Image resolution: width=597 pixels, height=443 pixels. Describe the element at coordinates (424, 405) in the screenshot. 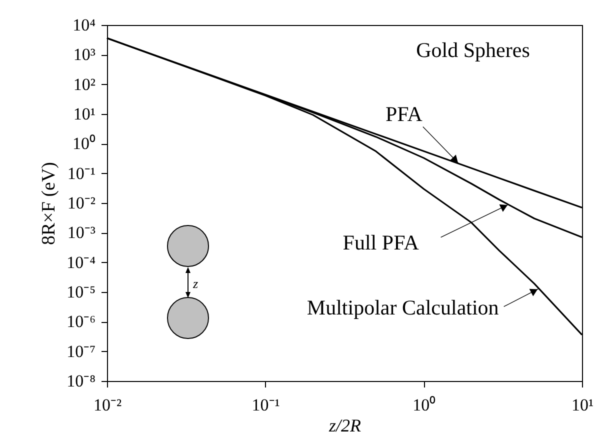

I see `x-tick-label: 10⁰` at that location.